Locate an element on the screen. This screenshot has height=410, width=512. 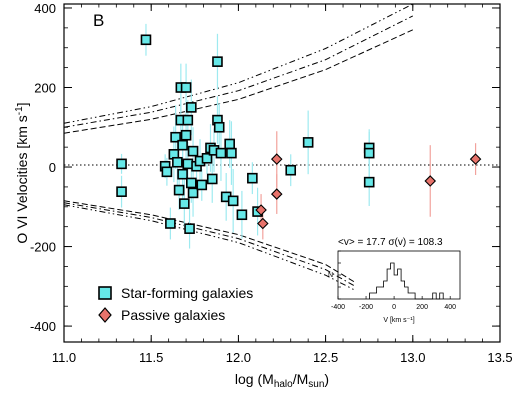
y-tick-label: -400 is located at coordinates (43, 326).